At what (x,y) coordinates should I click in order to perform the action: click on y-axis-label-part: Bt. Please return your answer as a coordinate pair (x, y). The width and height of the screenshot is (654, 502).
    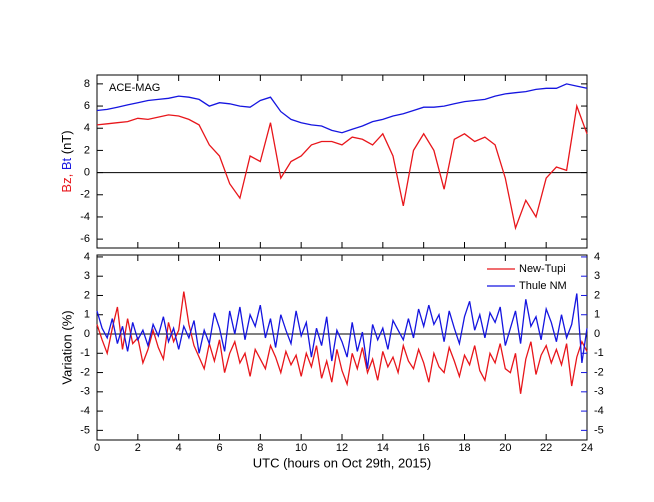
    Looking at the image, I should click on (66, 164).